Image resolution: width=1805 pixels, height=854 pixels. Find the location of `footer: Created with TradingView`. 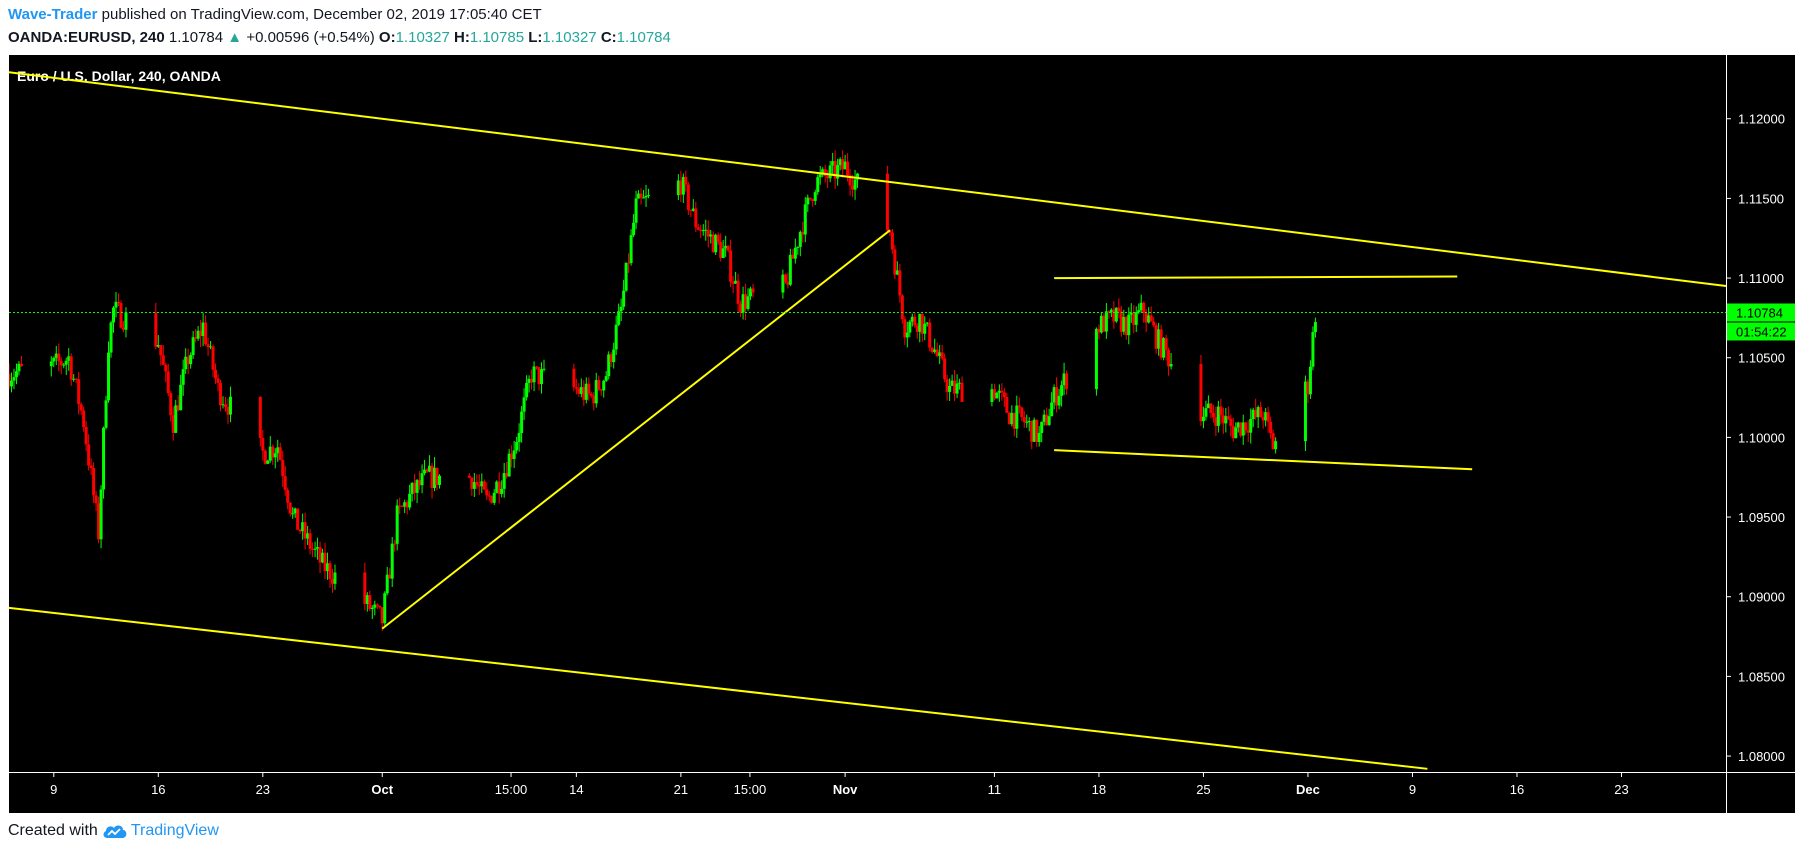

footer: Created with TradingView is located at coordinates (113, 831).